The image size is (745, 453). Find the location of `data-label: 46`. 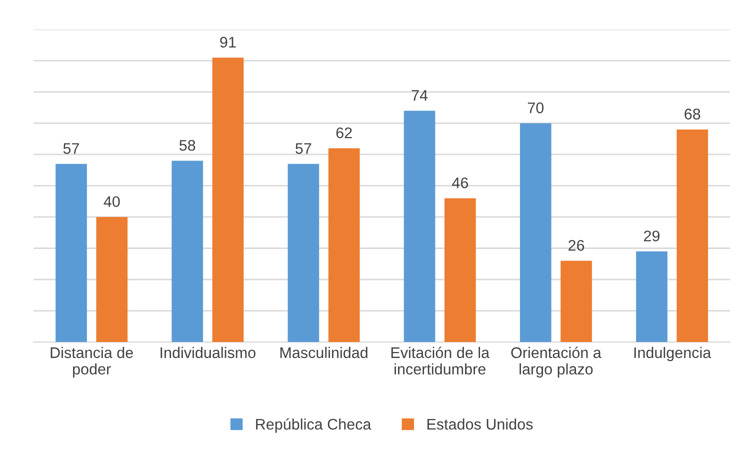

data-label: 46 is located at coordinates (460, 182).